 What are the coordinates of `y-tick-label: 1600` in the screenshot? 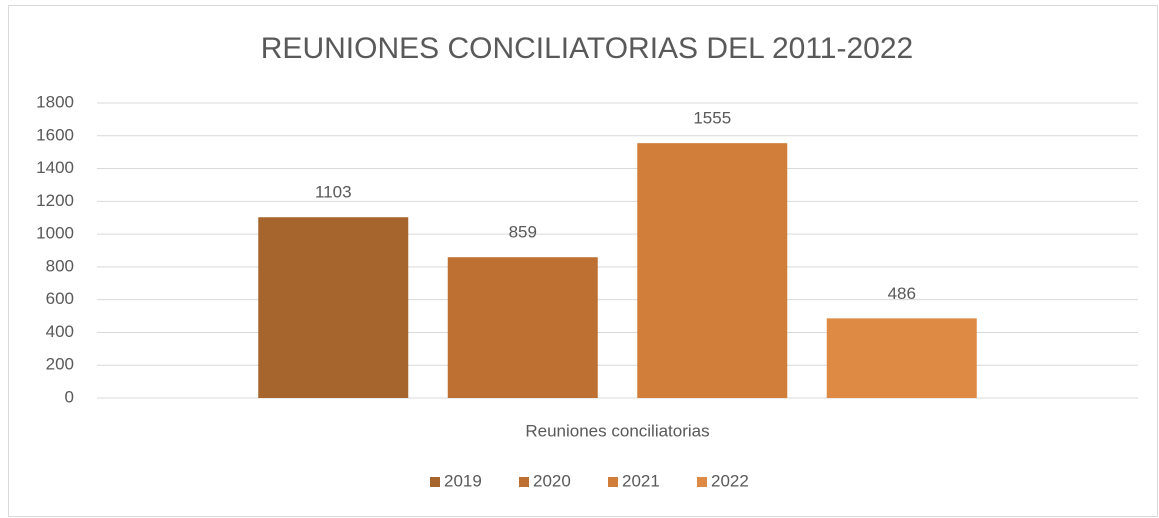 It's located at (55, 134).